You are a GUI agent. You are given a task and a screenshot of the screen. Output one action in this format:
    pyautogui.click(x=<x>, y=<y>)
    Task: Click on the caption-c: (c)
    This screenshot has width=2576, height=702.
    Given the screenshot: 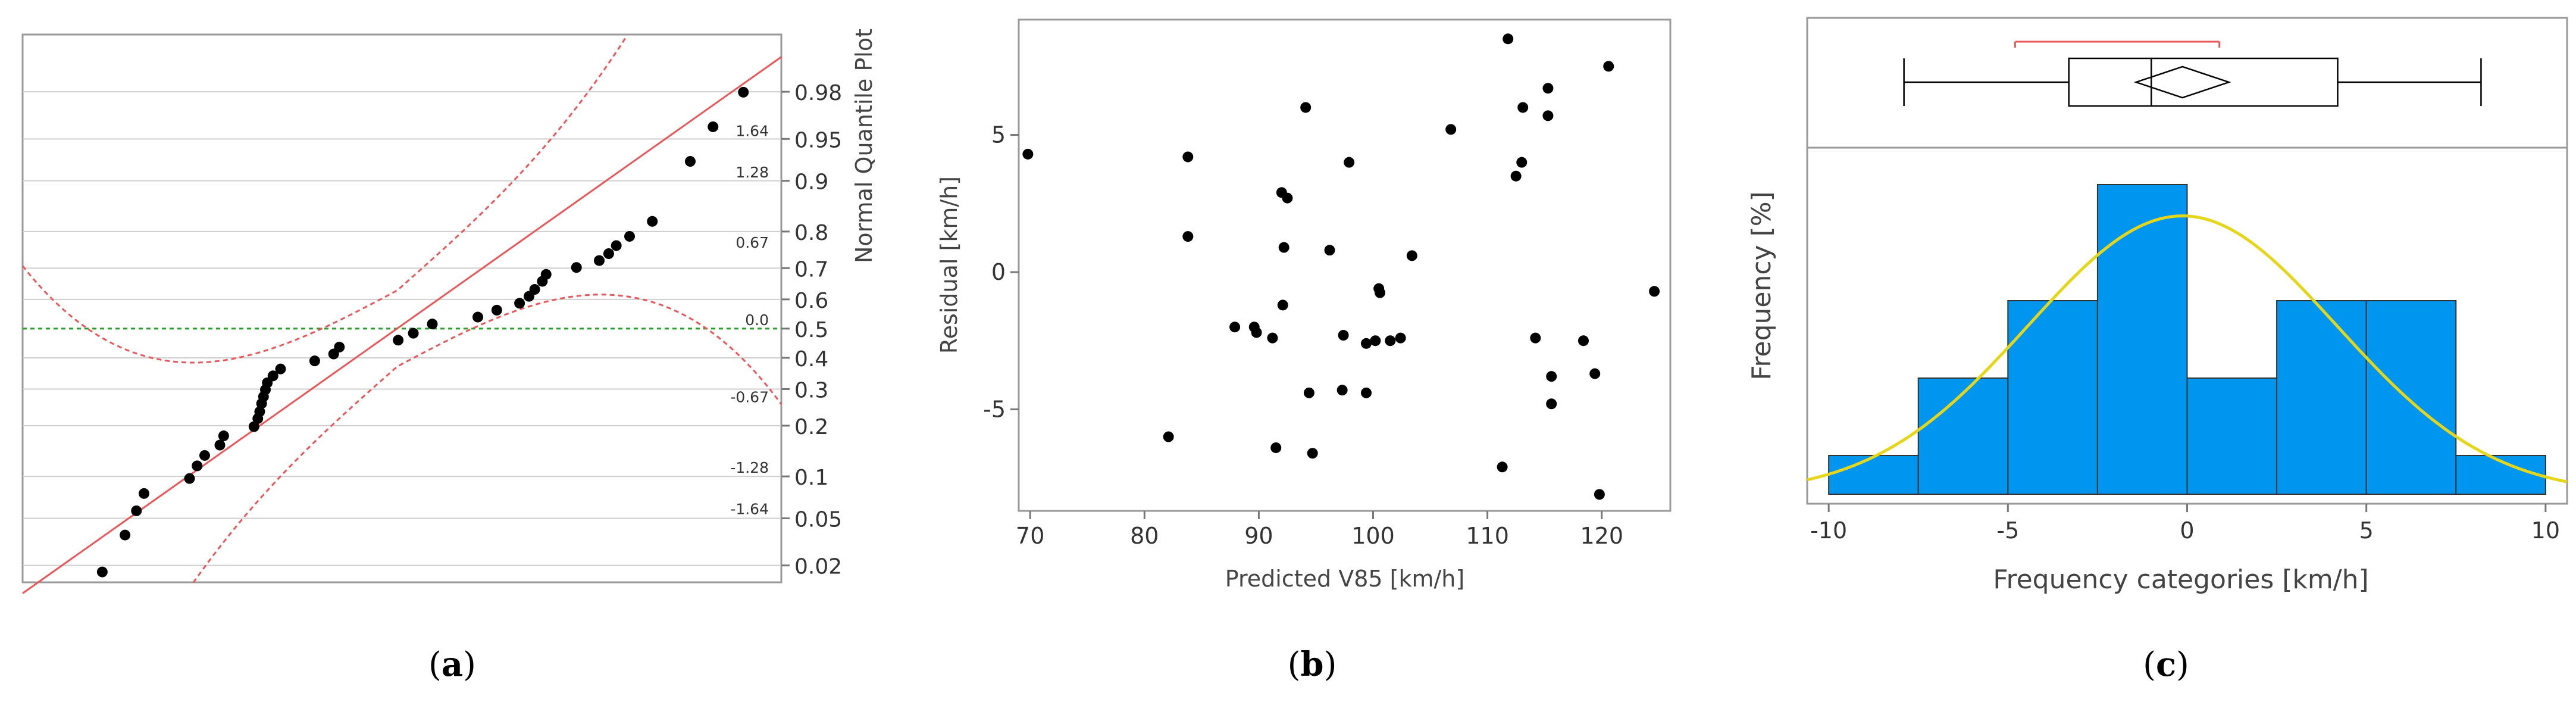 What is the action you would take?
    pyautogui.click(x=2166, y=664)
    